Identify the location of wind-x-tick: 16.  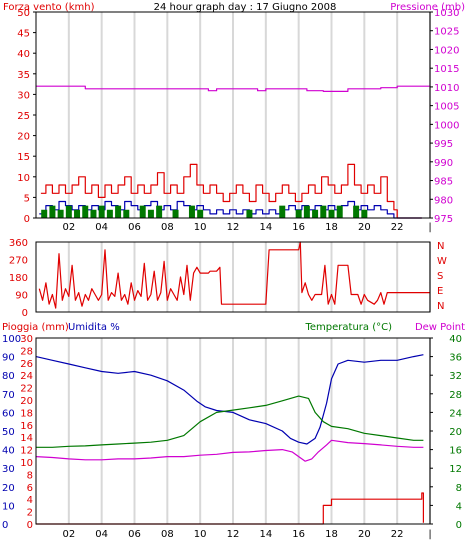
(298, 227).